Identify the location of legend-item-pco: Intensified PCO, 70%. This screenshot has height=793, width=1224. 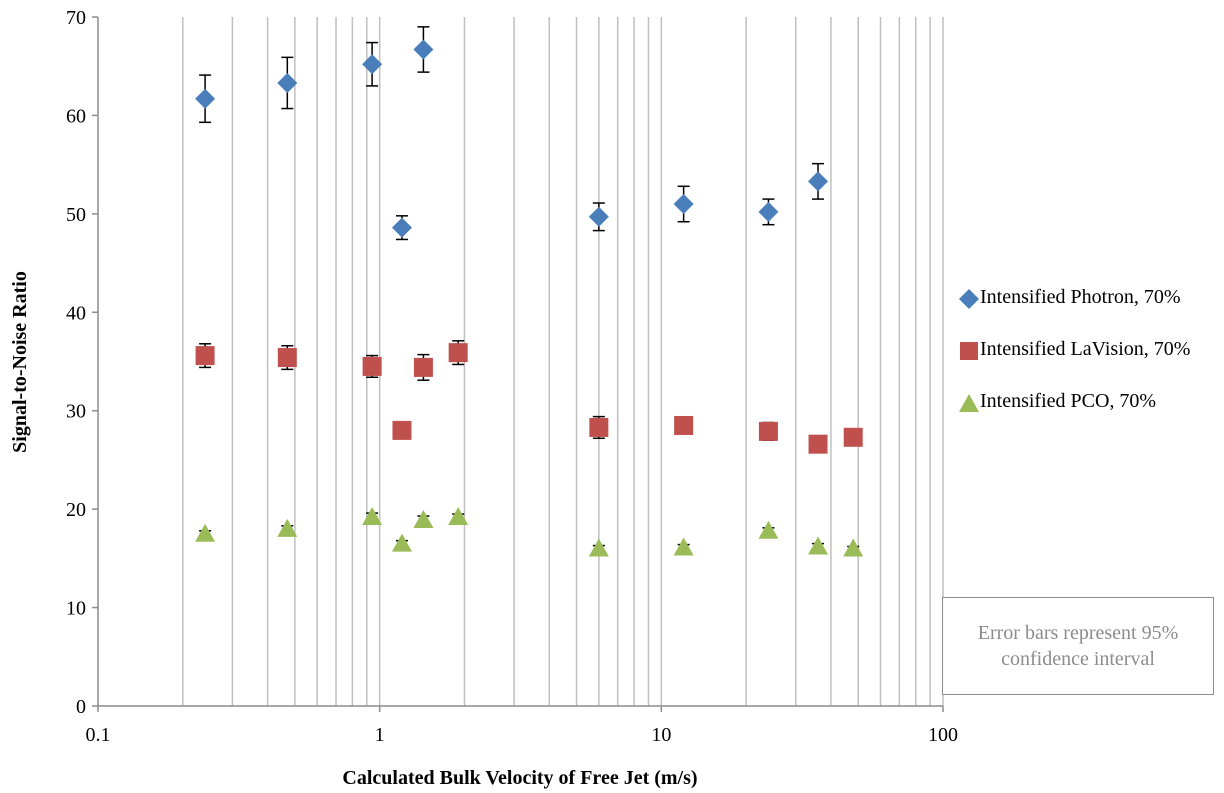
(1088, 403).